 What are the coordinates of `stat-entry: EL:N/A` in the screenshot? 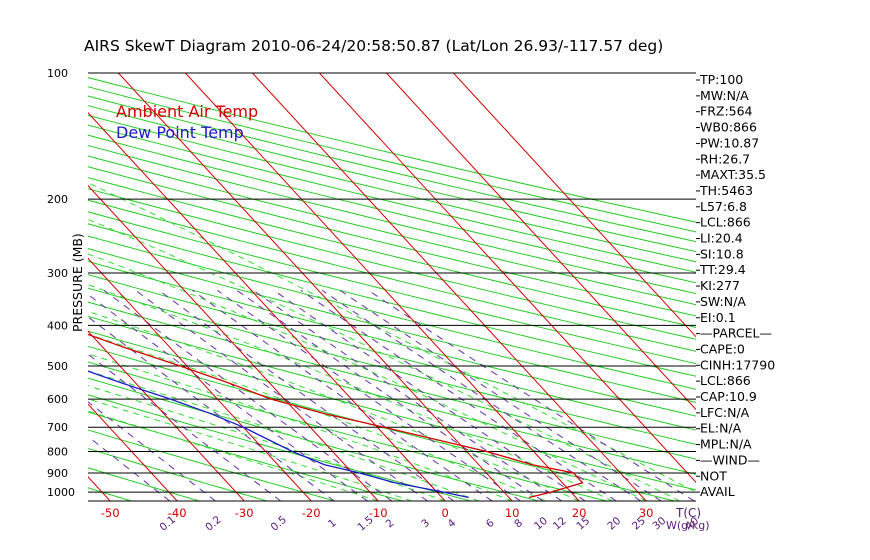 It's located at (721, 428).